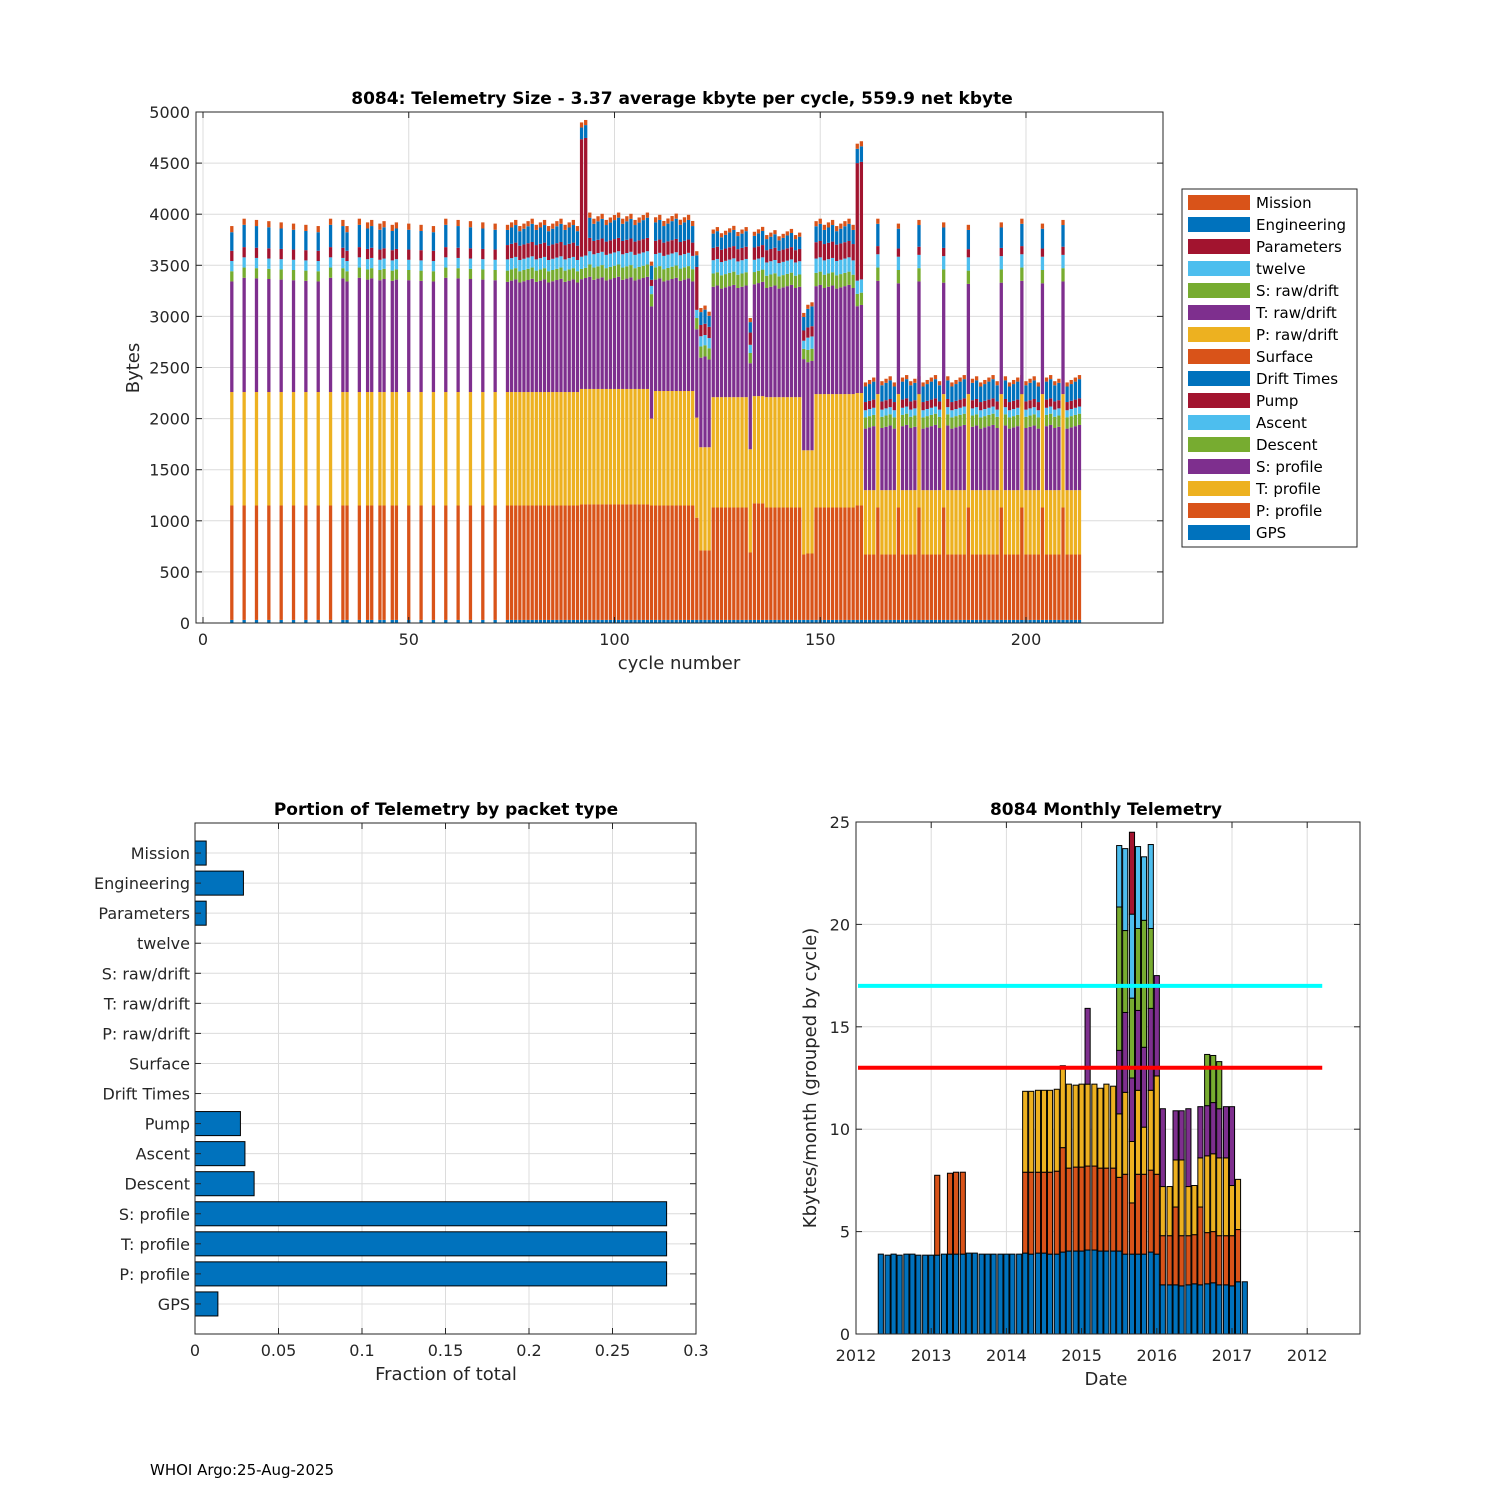  Describe the element at coordinates (931, 1355) in the screenshot. I see `monthly-x-tick-label: 2013` at that location.